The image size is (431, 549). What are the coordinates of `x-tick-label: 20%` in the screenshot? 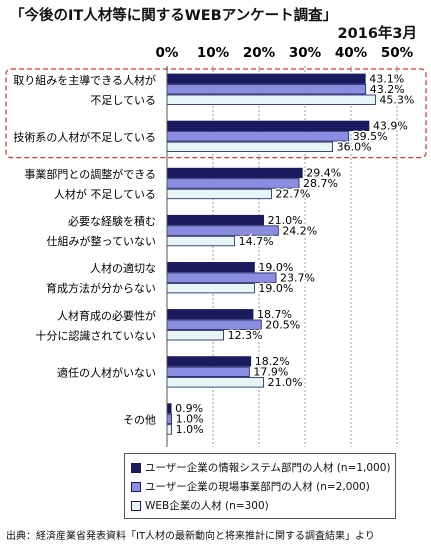 It's located at (259, 53).